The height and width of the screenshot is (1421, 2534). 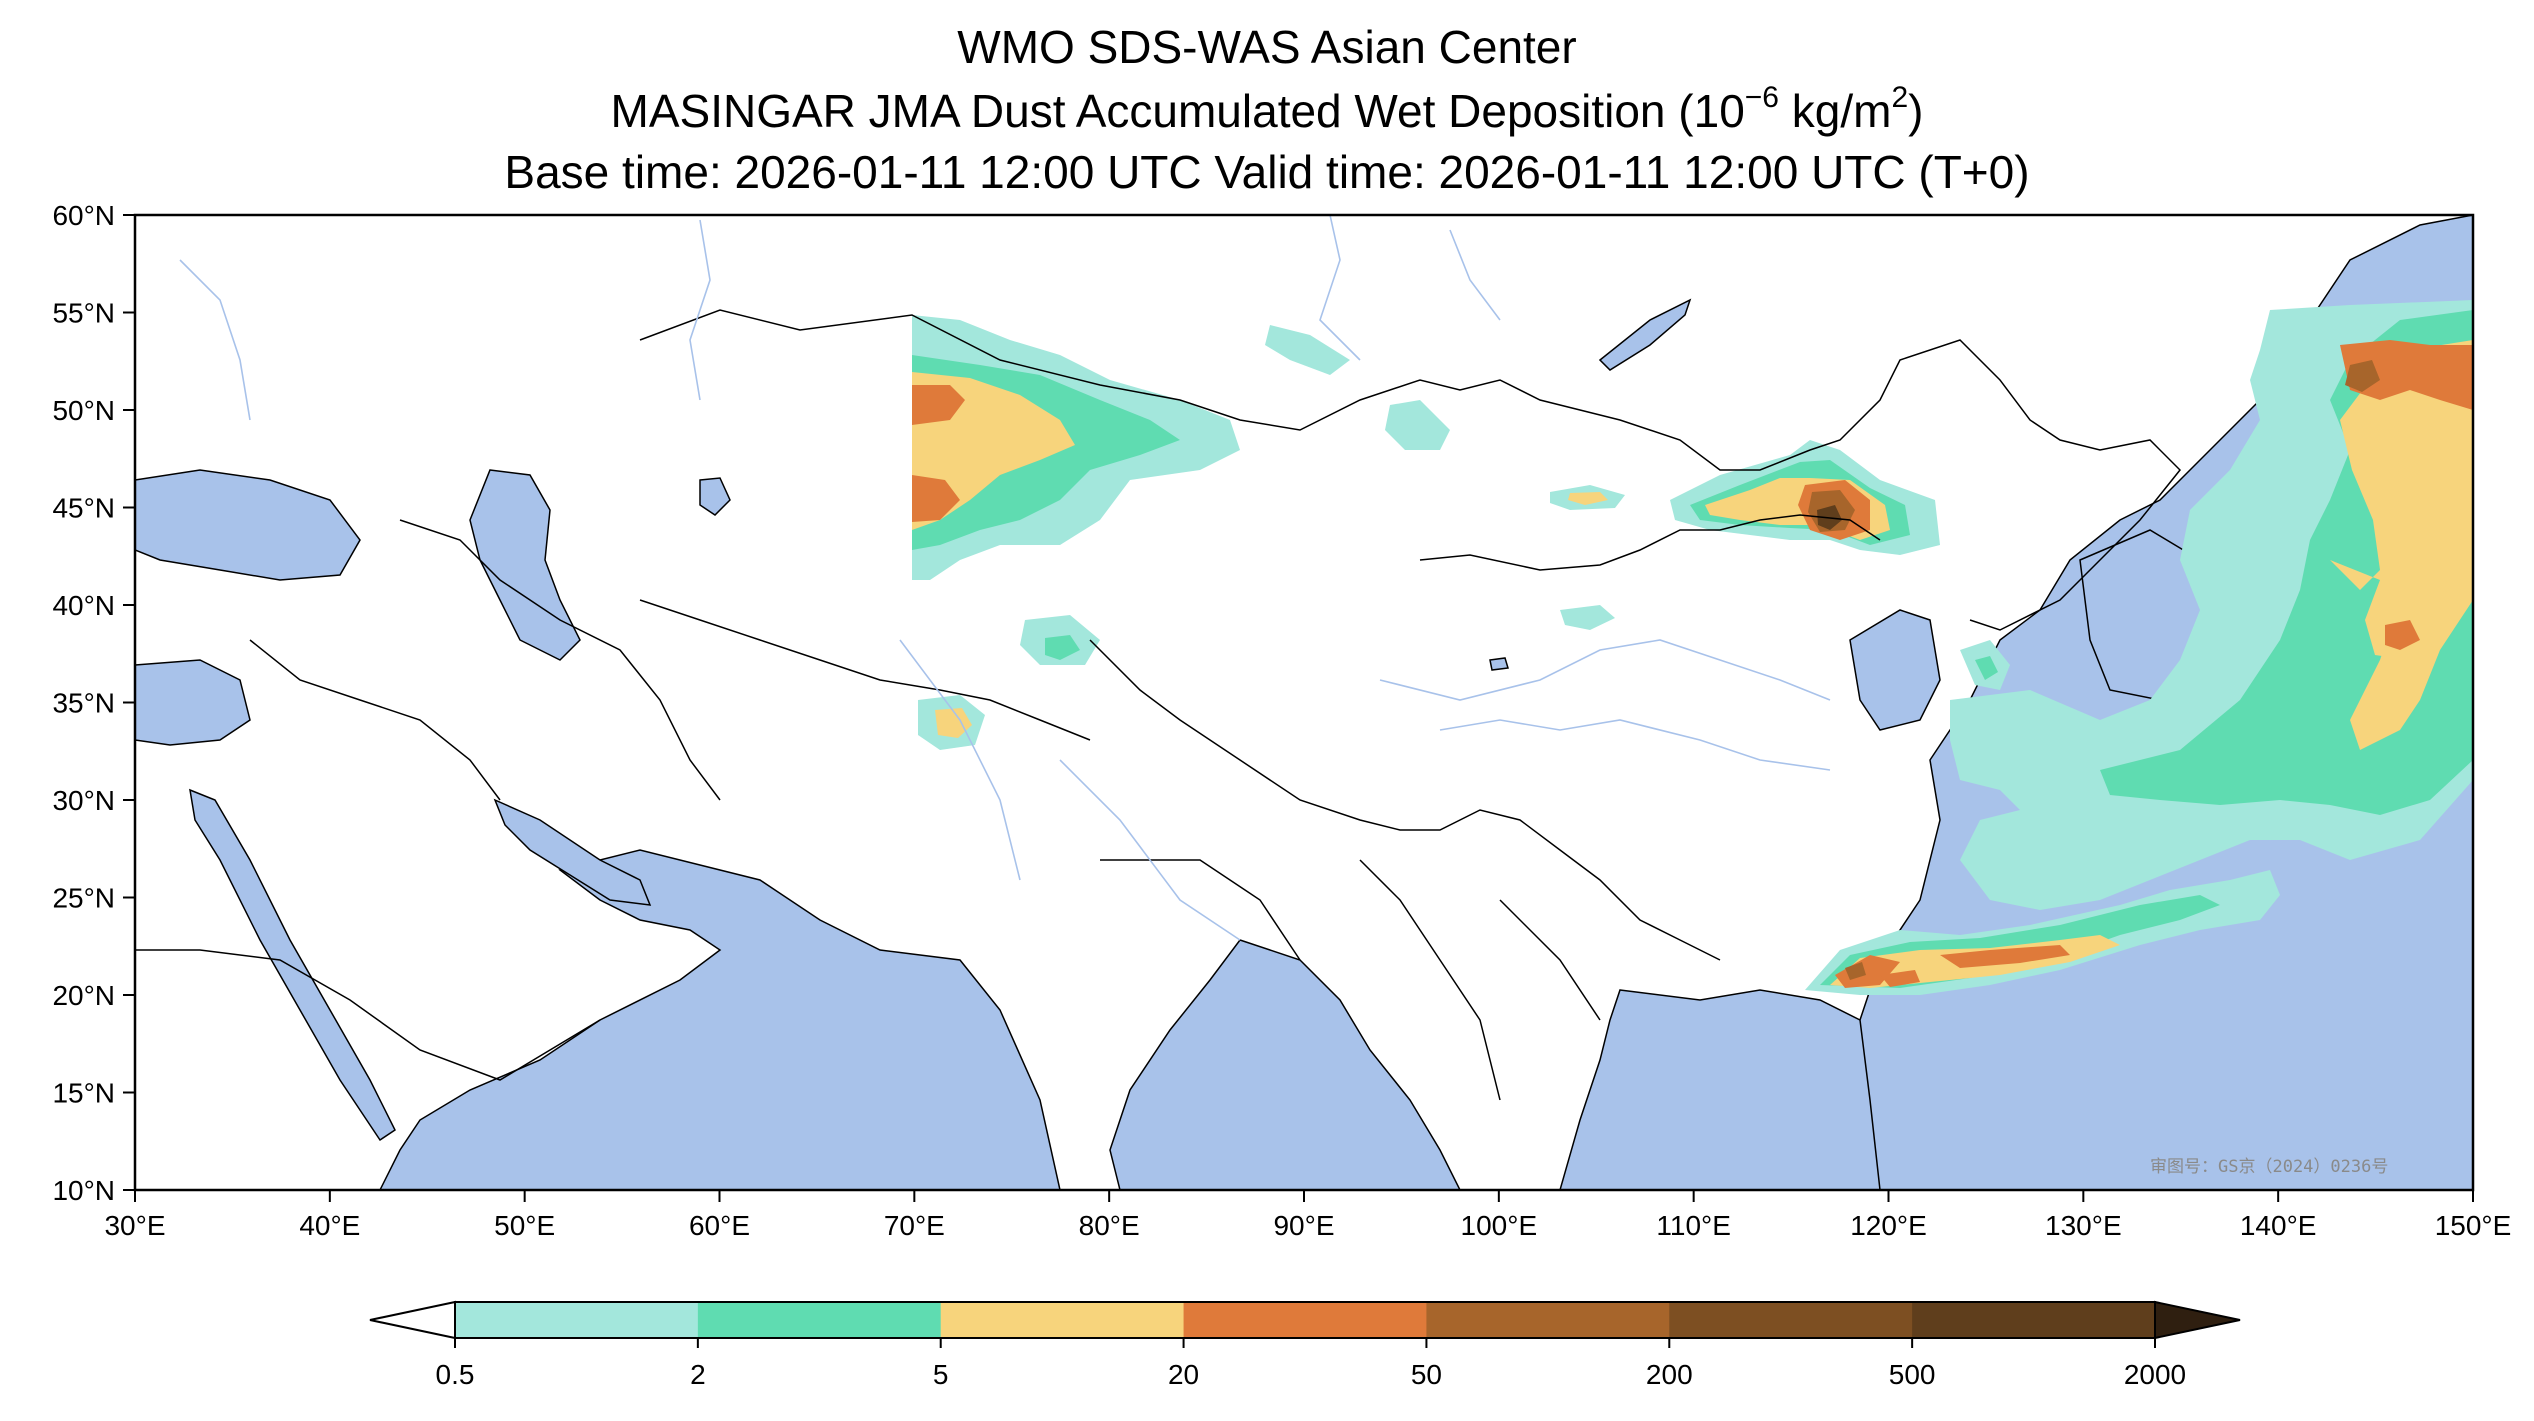 What do you see at coordinates (83, 1190) in the screenshot?
I see `lat-tick-label: 10°N` at bounding box center [83, 1190].